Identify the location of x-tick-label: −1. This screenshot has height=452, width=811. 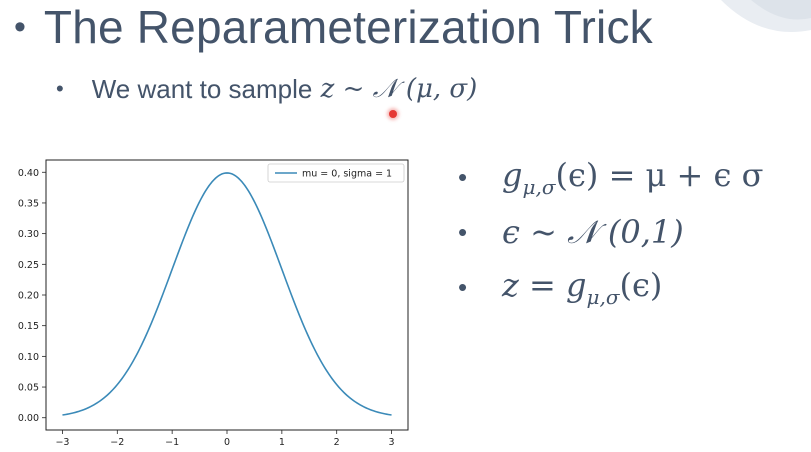
(172, 442).